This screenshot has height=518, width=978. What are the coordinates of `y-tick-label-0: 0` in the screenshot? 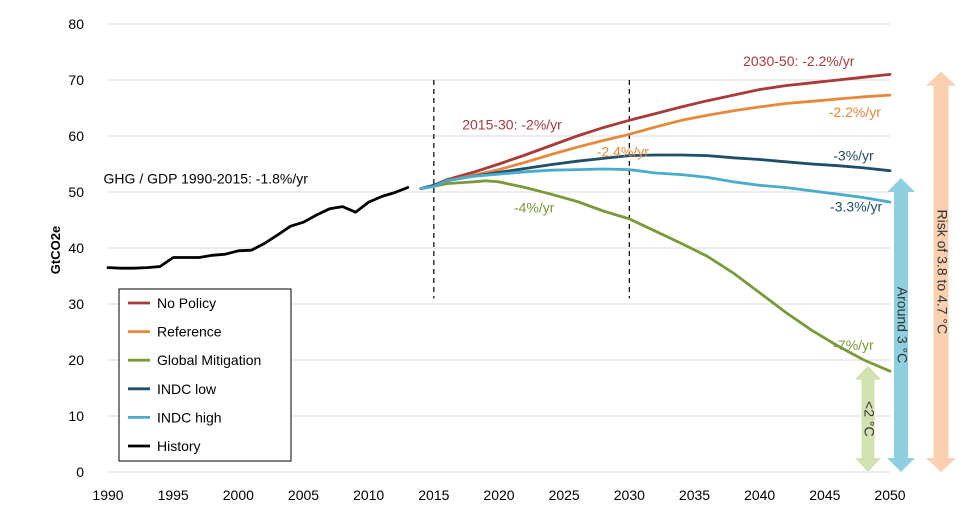 It's located at (80, 472).